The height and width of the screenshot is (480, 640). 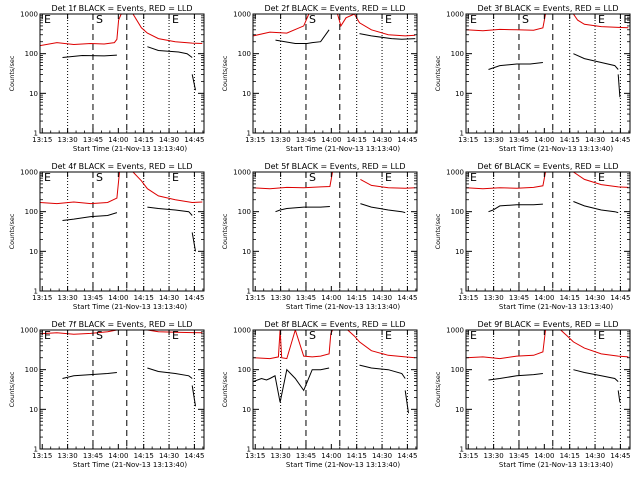 What do you see at coordinates (334, 166) in the screenshot?
I see `panel-title: Det 5f BLACK = Events, RED = LLD` at bounding box center [334, 166].